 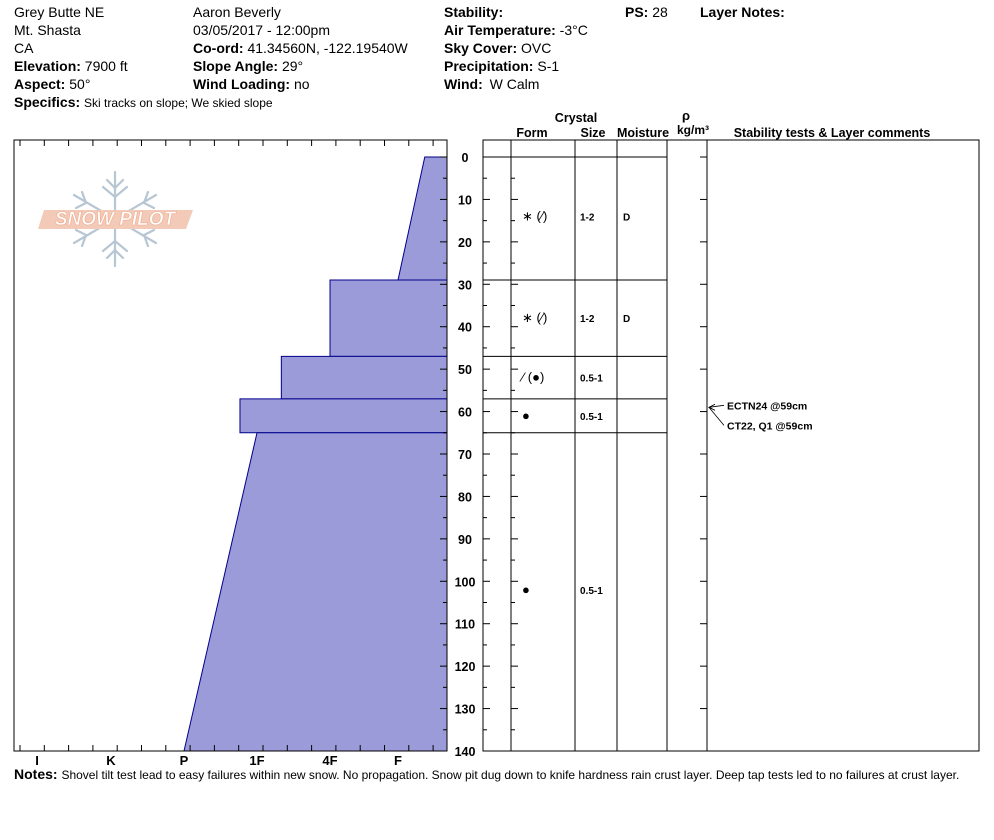 I want to click on air-temp-row: Air Temperature: -3°C, so click(x=516, y=30).